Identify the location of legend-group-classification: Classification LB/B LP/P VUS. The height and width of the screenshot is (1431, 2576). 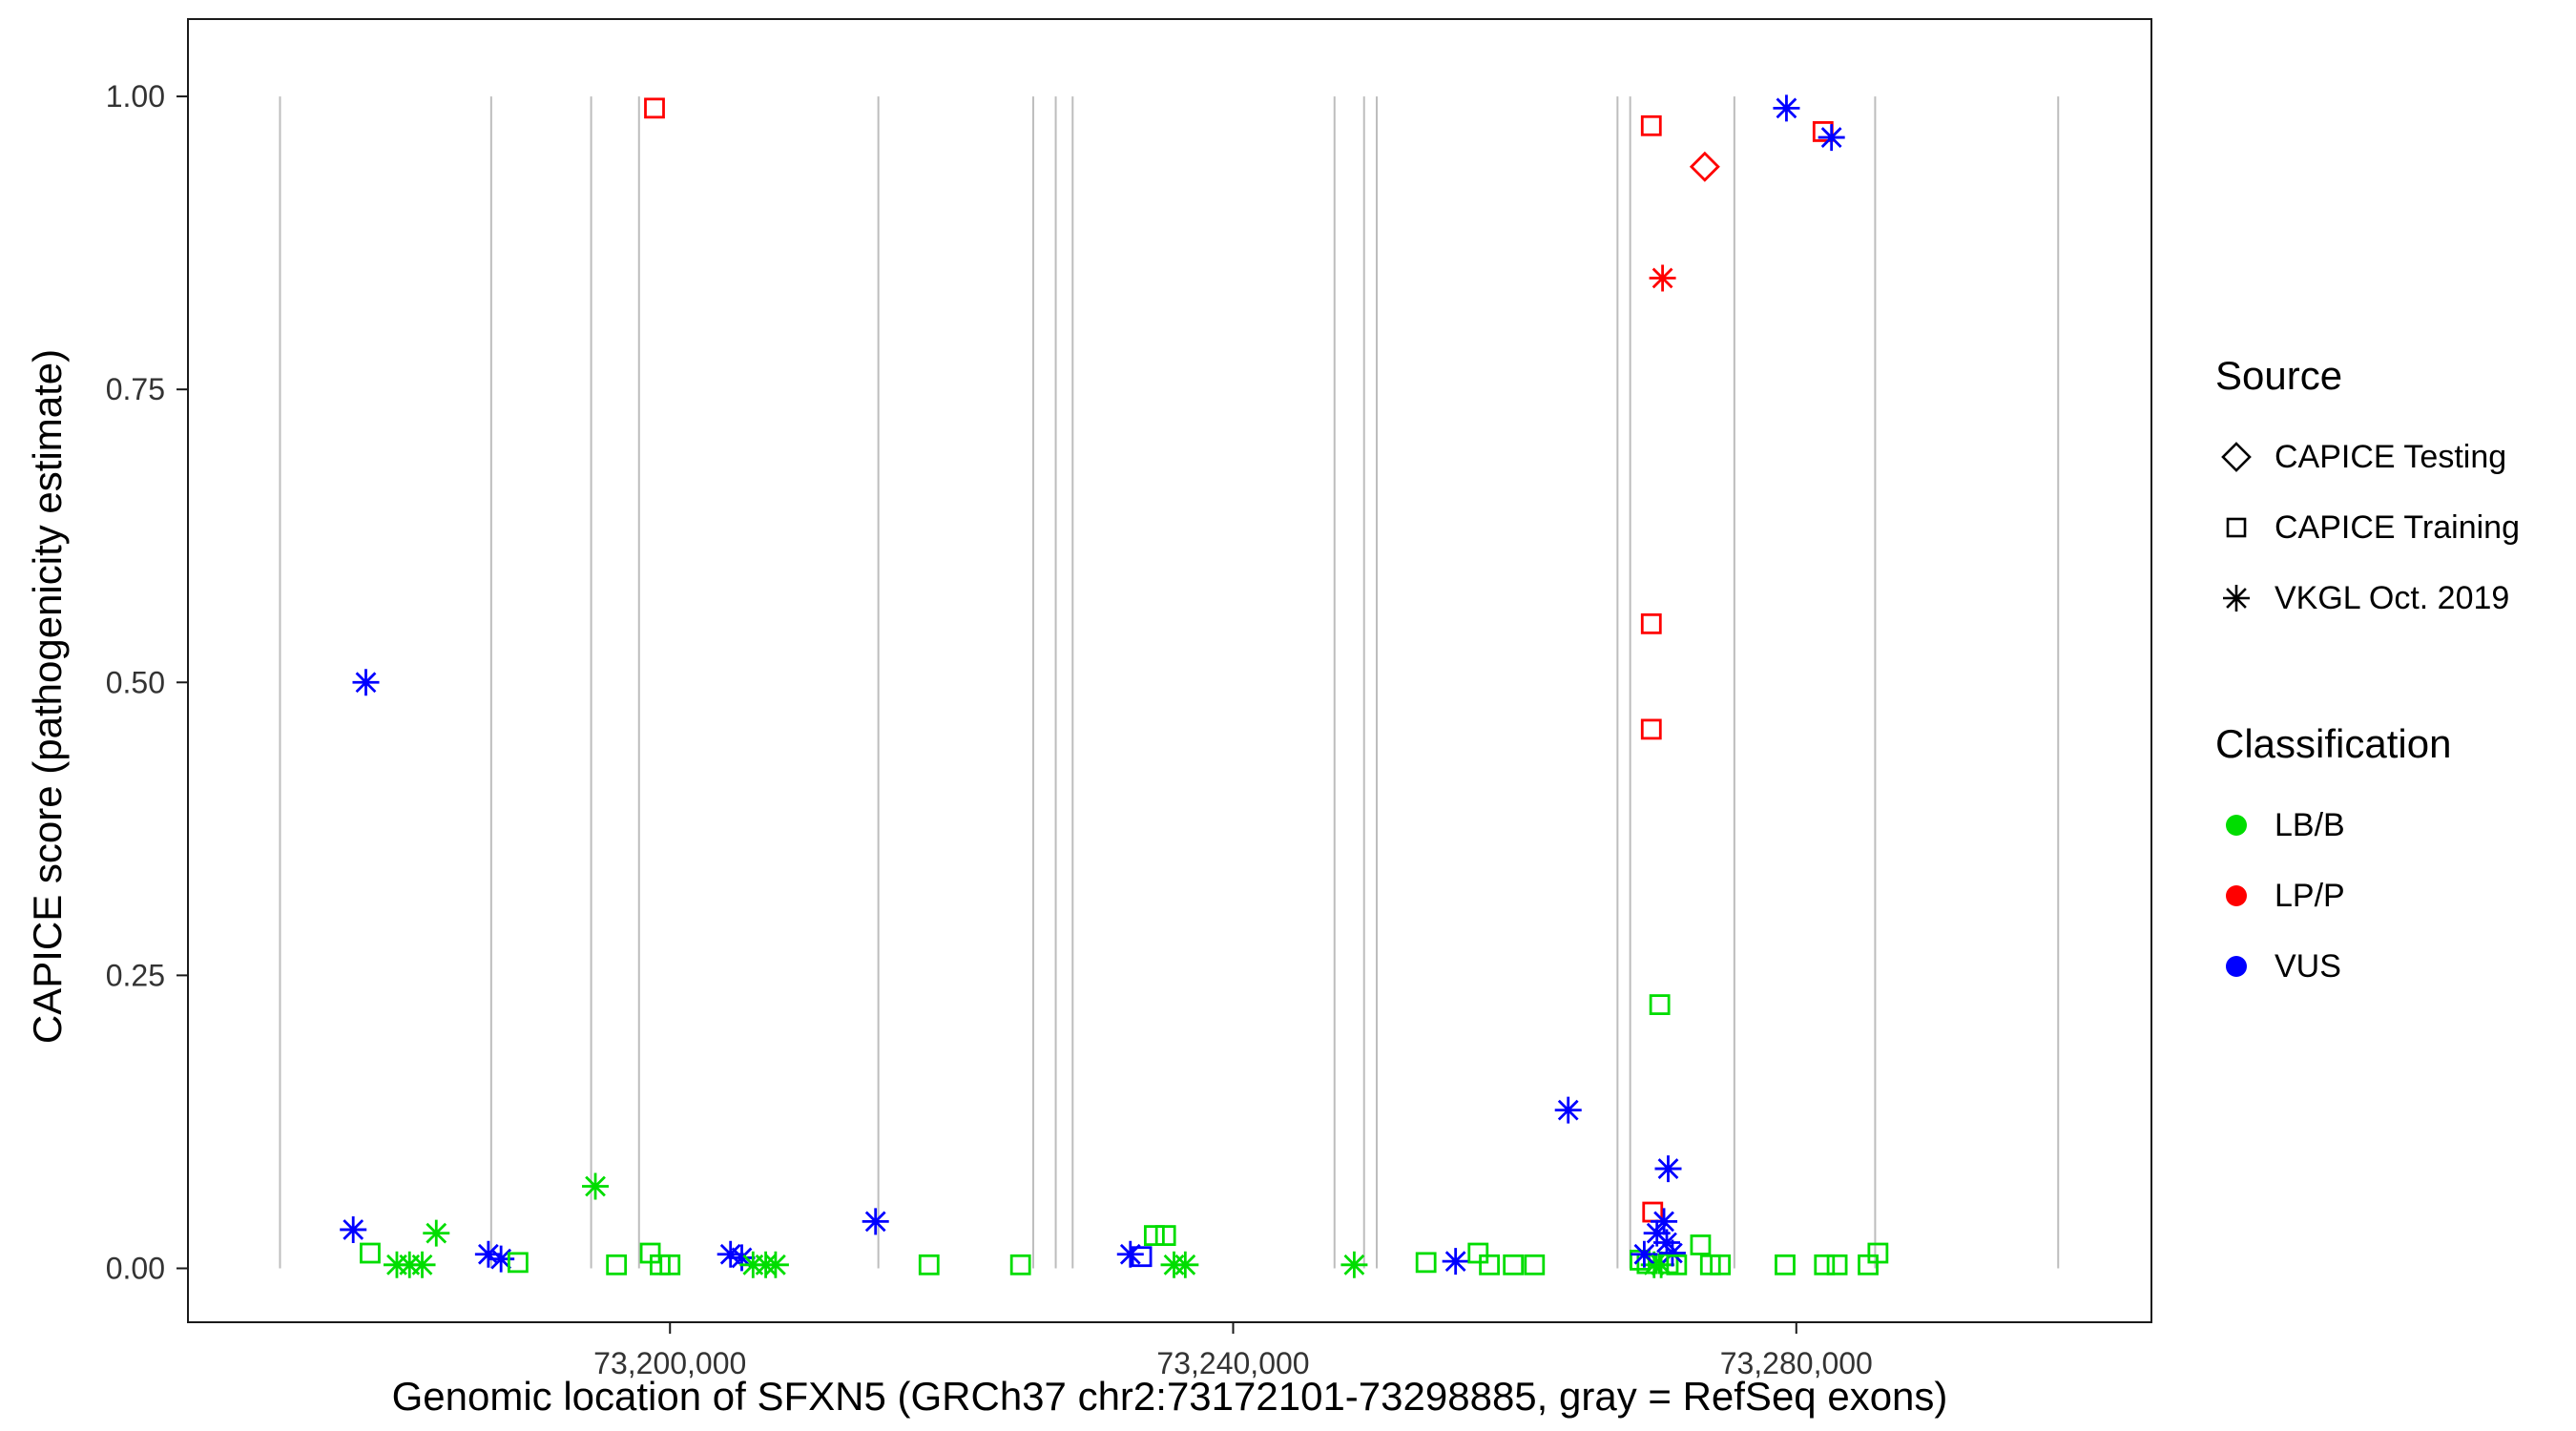
(2367, 861).